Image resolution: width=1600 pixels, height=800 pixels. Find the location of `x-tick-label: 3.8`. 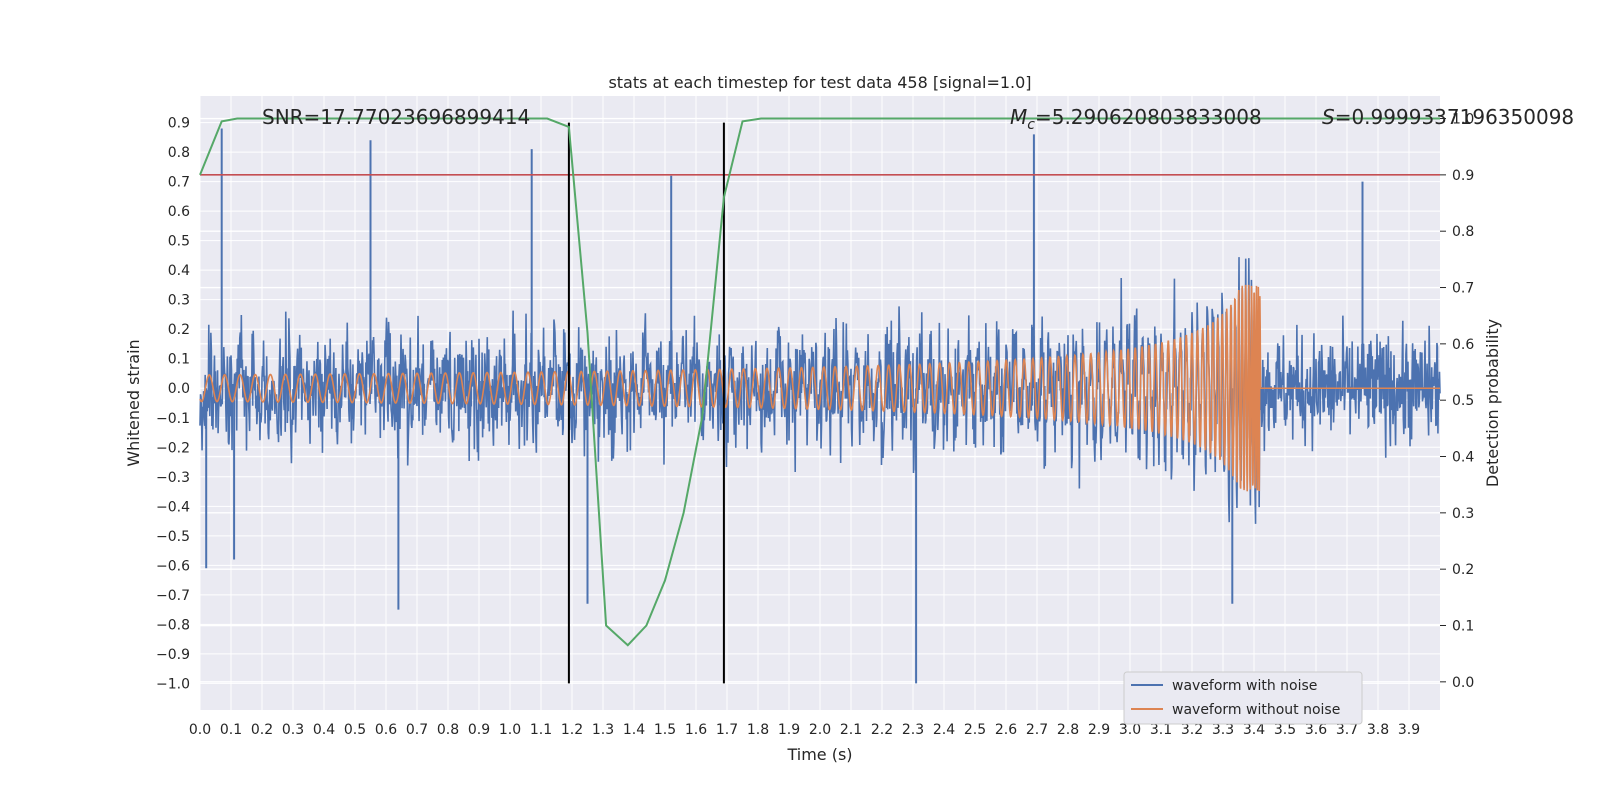

x-tick-label: 3.8 is located at coordinates (1378, 730).